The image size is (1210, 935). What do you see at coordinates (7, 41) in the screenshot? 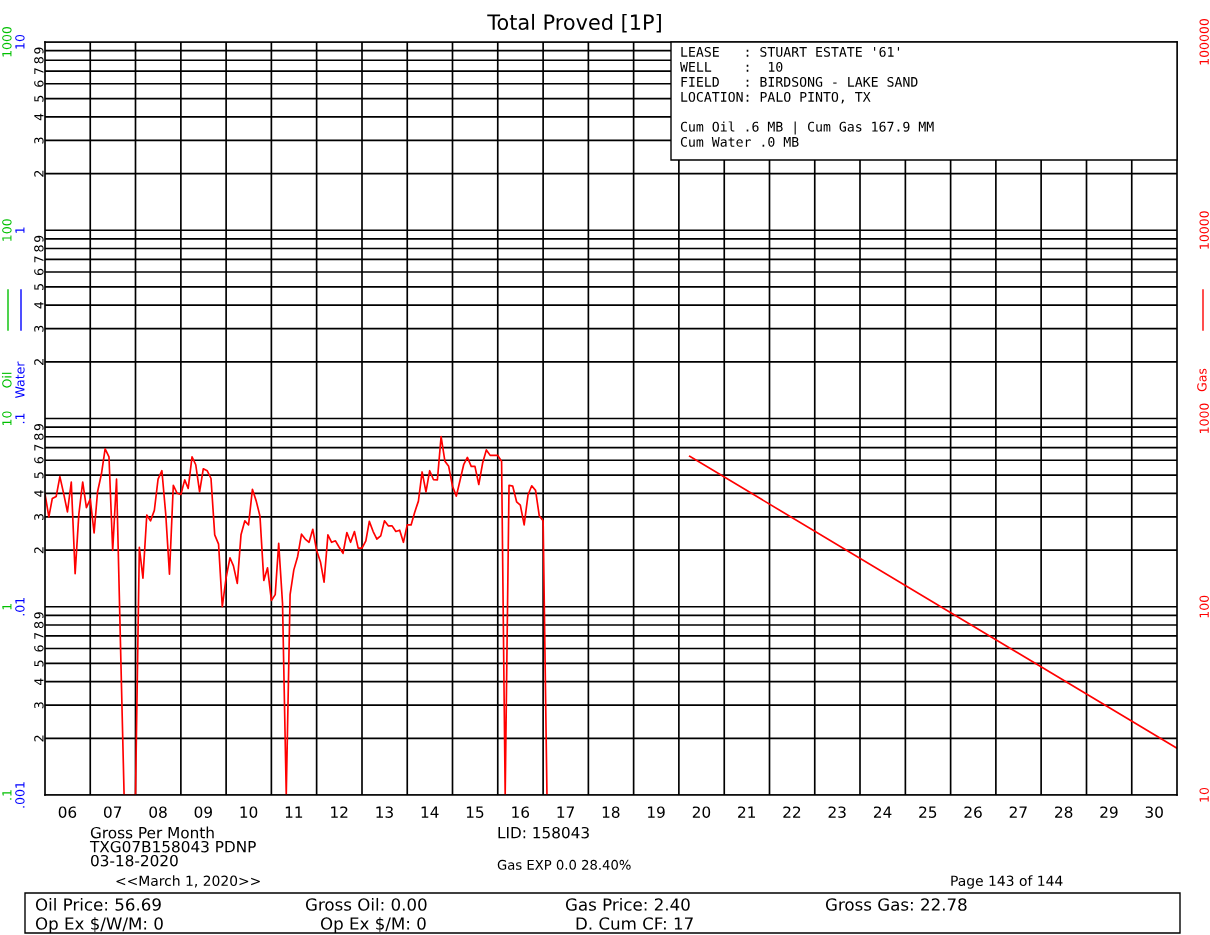
I see `text: 1000` at bounding box center [7, 41].